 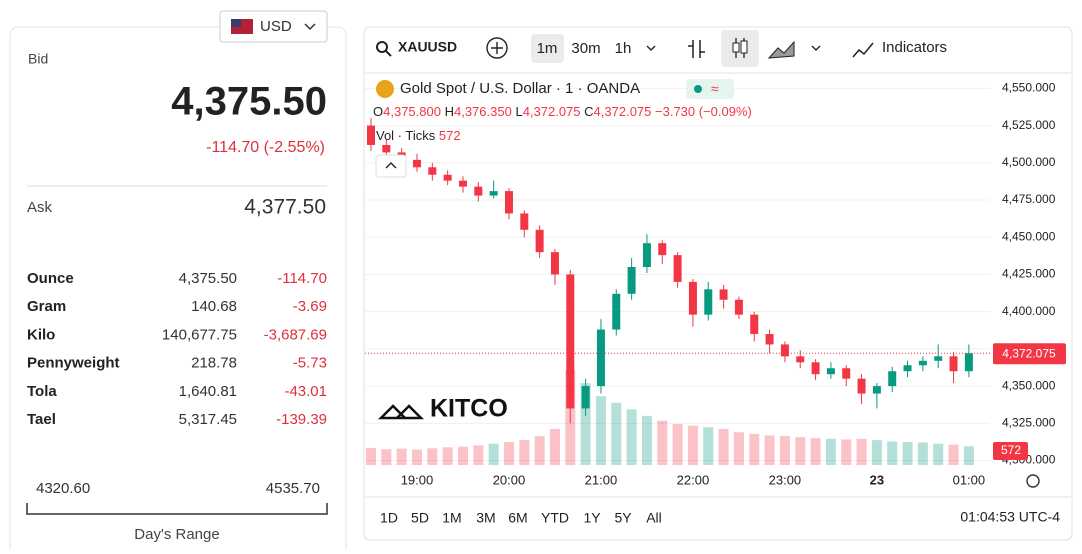 What do you see at coordinates (654, 518) in the screenshot?
I see `range-button: All` at bounding box center [654, 518].